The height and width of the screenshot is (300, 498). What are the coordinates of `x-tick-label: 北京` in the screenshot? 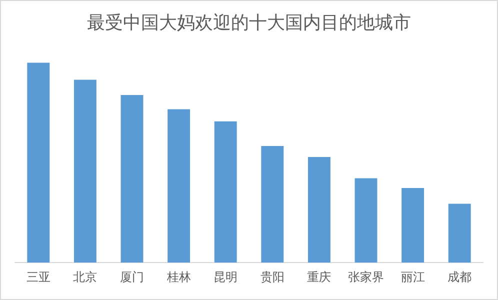 It's located at (85, 277).